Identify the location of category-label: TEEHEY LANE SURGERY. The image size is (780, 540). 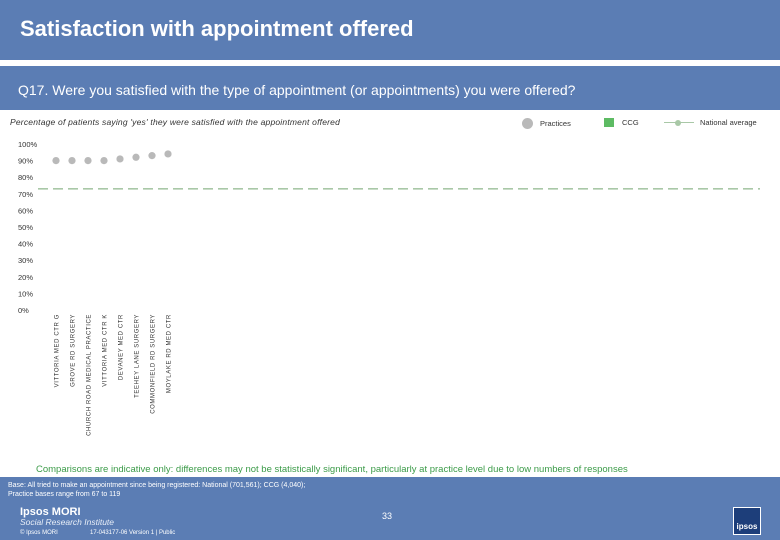
(138, 356).